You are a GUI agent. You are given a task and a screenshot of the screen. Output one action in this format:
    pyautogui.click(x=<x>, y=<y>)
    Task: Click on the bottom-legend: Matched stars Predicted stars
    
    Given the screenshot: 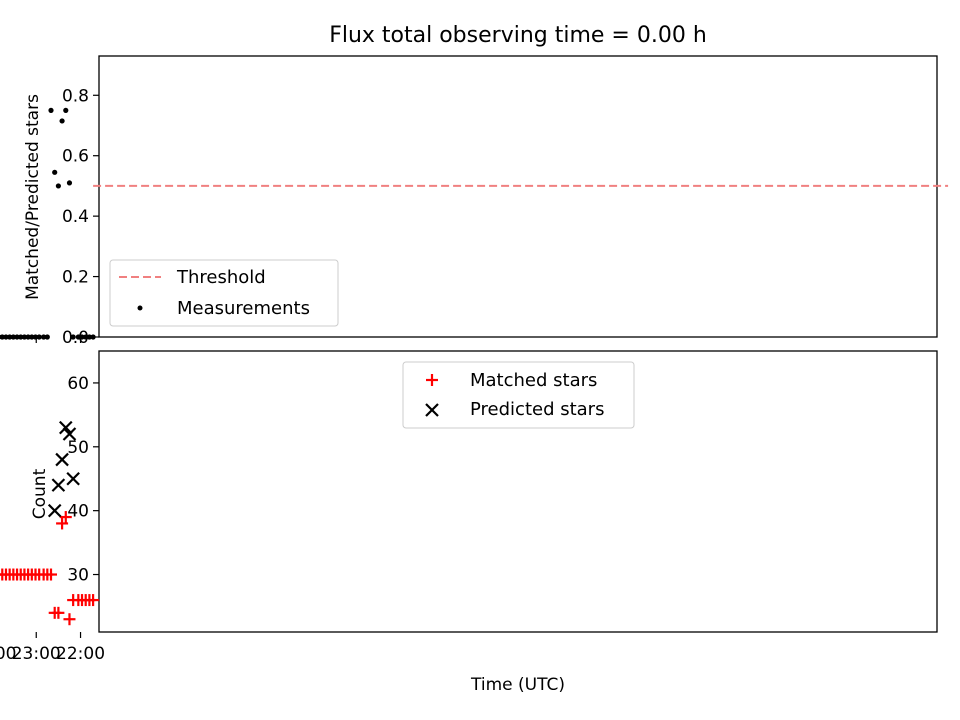 What is the action you would take?
    pyautogui.click(x=518, y=395)
    